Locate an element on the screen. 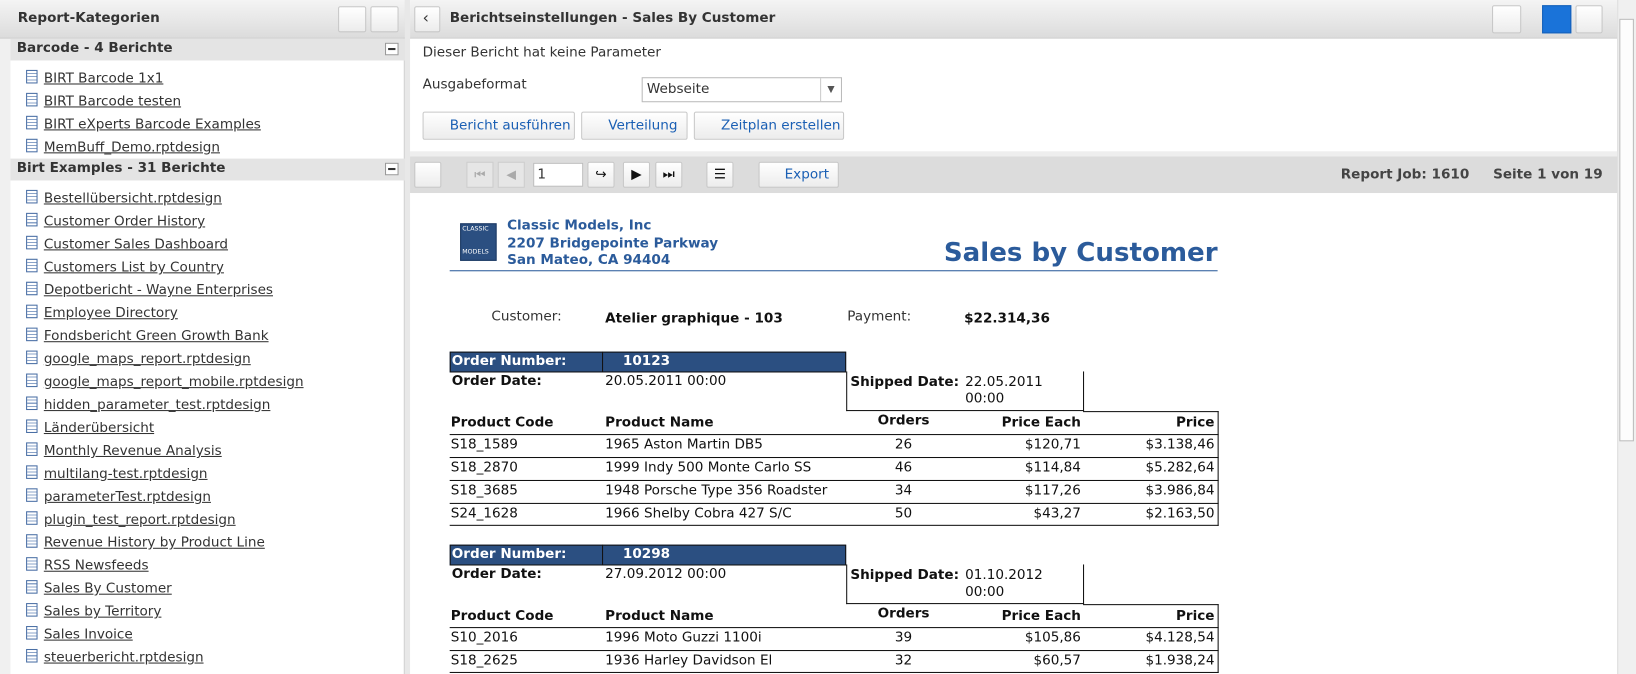 This screenshot has height=674, width=1636. report-link: Depotbericht - Wayne Enterprises is located at coordinates (158, 290).